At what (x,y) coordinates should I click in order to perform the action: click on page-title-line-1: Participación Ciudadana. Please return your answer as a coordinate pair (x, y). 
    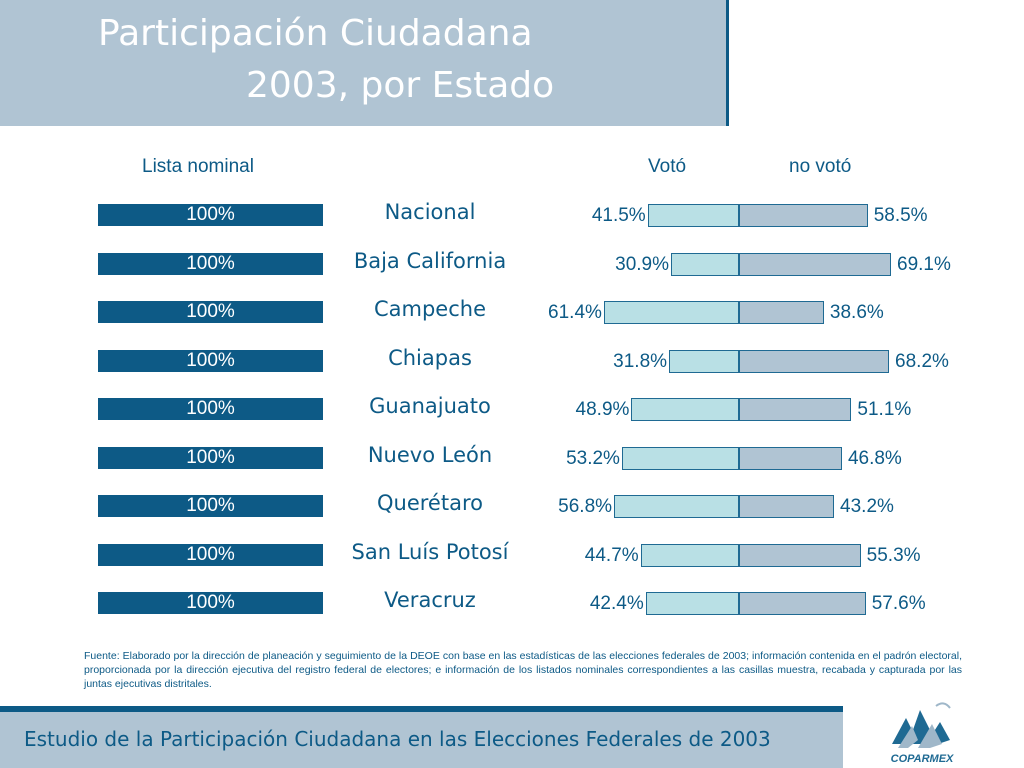
    Looking at the image, I should click on (315, 33).